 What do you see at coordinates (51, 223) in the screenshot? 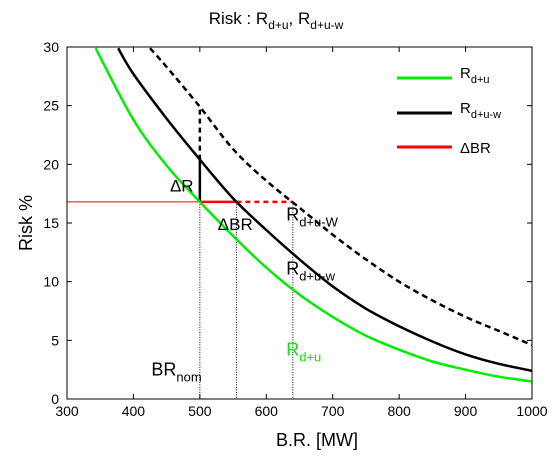
I see `y-tick-label: 15` at bounding box center [51, 223].